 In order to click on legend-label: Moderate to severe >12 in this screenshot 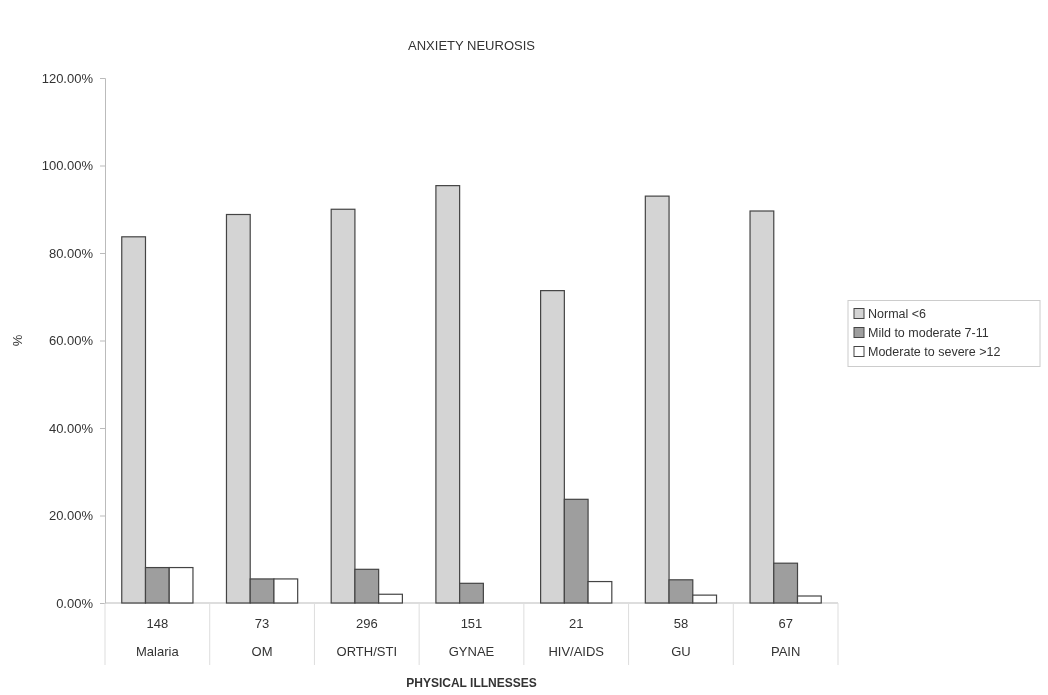, I will do `click(934, 351)`.